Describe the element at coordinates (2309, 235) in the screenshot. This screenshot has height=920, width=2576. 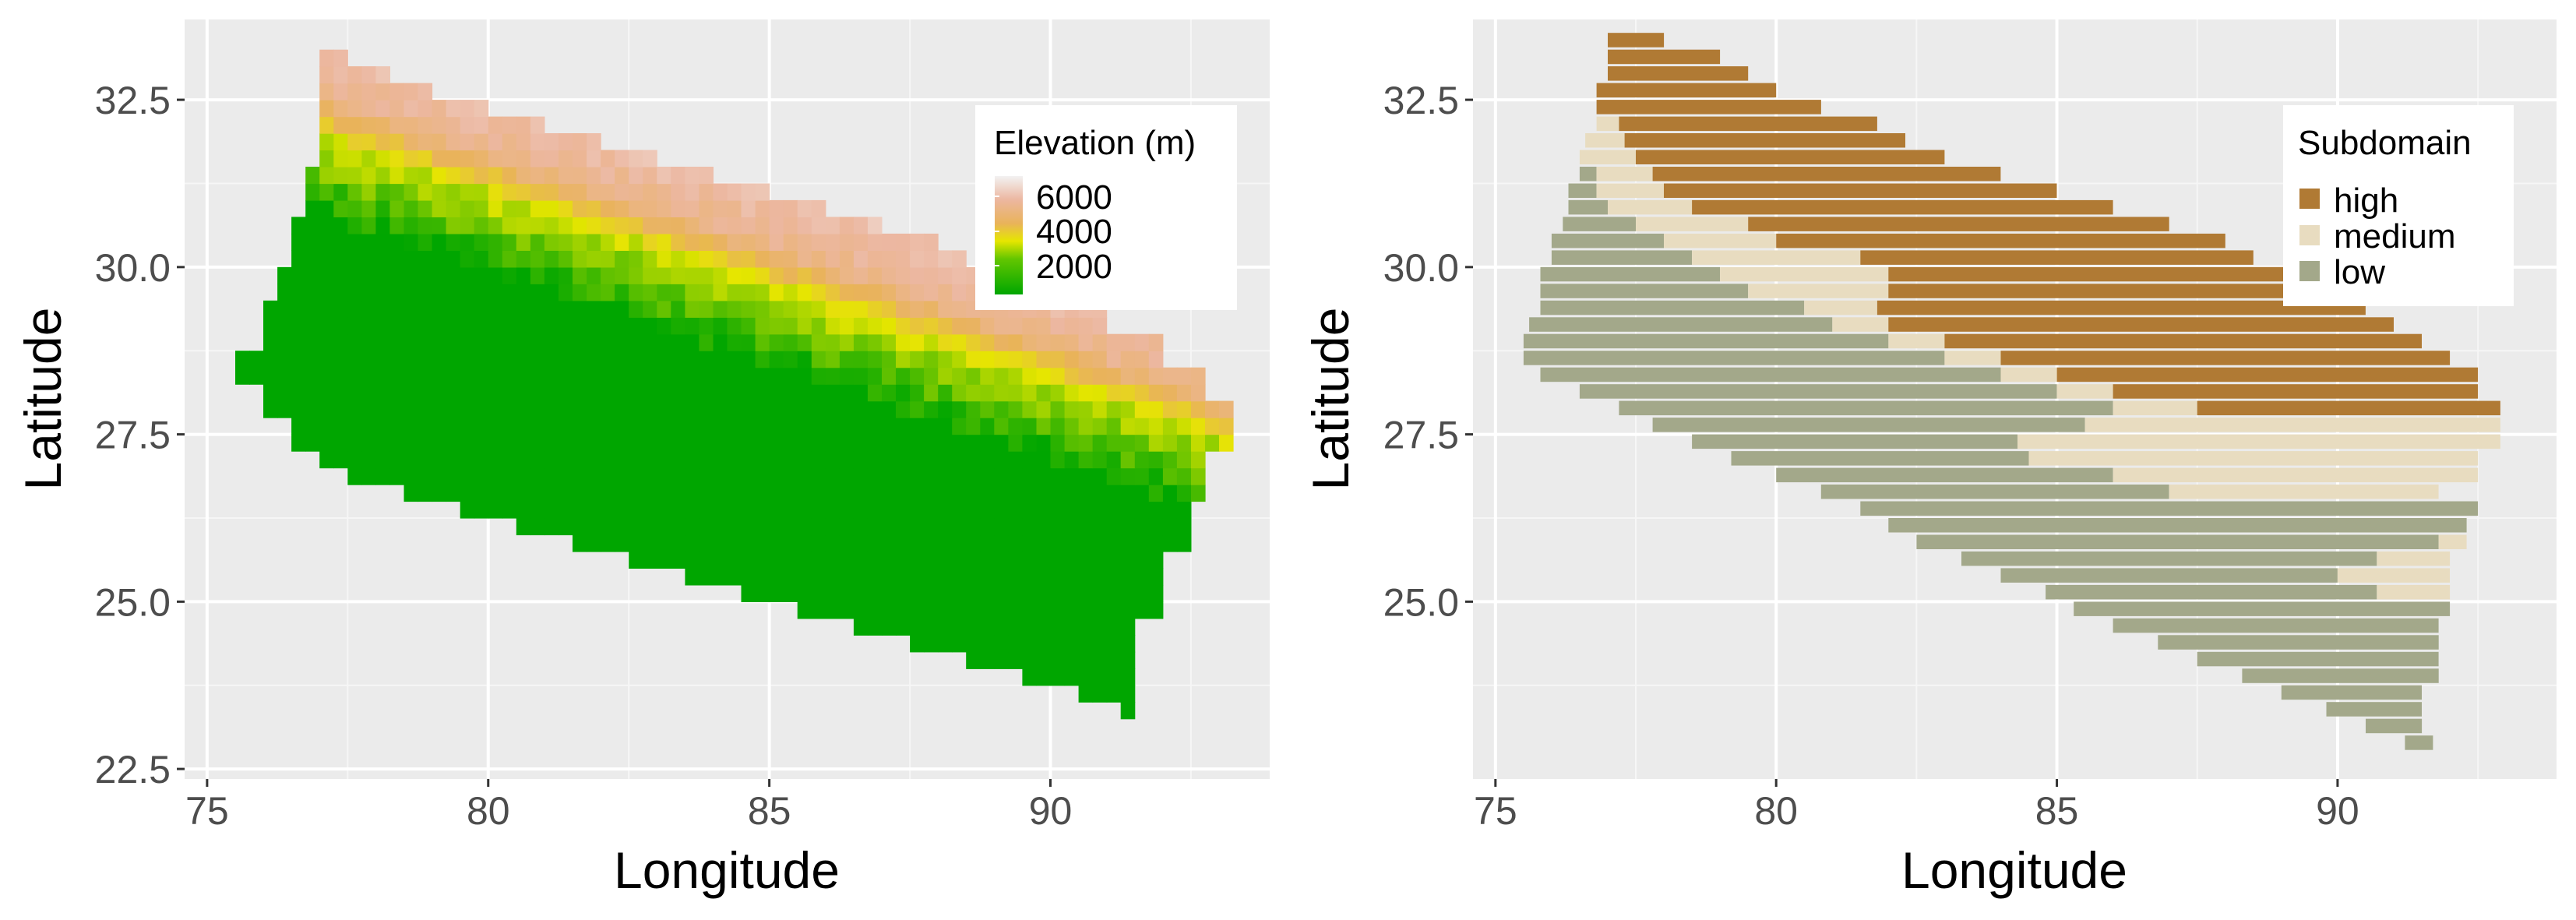
I see `legend-key-medium` at that location.